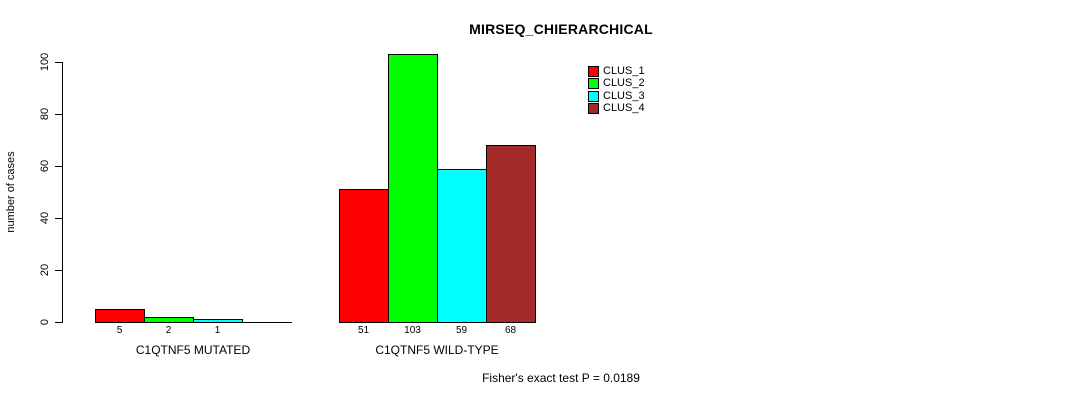 The width and height of the screenshot is (1090, 400). Describe the element at coordinates (45, 218) in the screenshot. I see `y-axis-tick-label: 40` at that location.